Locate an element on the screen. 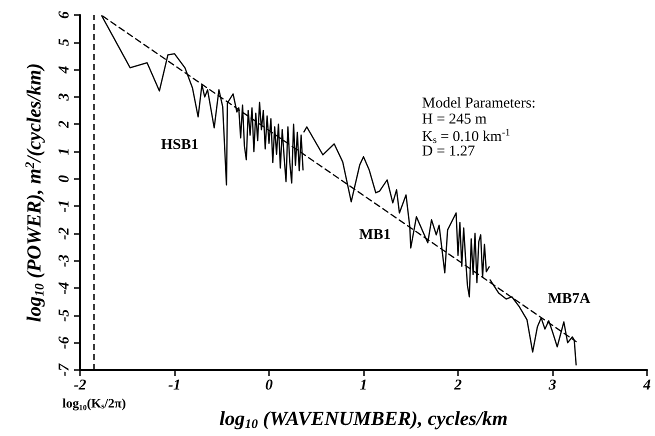 The height and width of the screenshot is (436, 655). y-tick-label: 1 is located at coordinates (64, 152).